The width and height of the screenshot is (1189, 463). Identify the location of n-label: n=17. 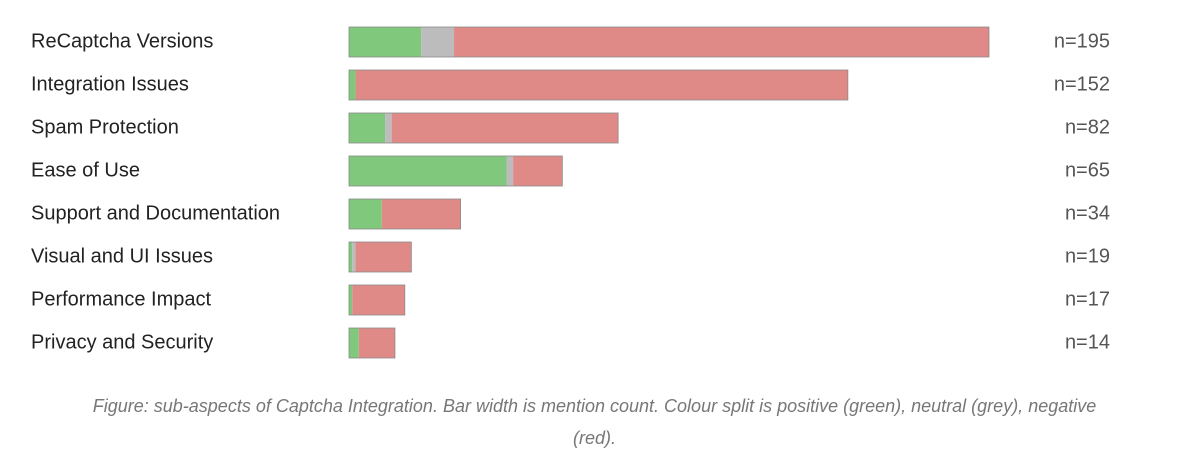
(1087, 299).